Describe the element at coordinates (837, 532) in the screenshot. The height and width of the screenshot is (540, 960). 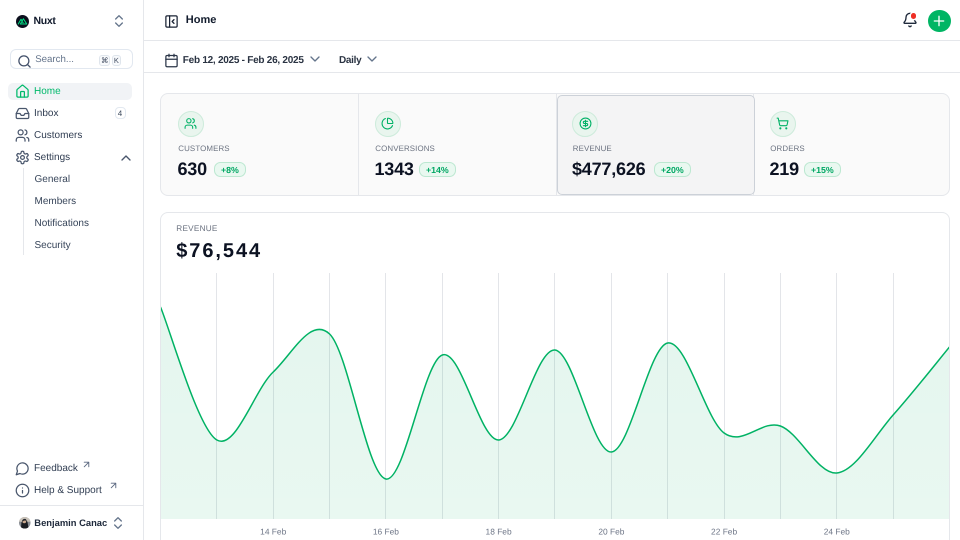
I see `svg-text: 24 Feb` at that location.